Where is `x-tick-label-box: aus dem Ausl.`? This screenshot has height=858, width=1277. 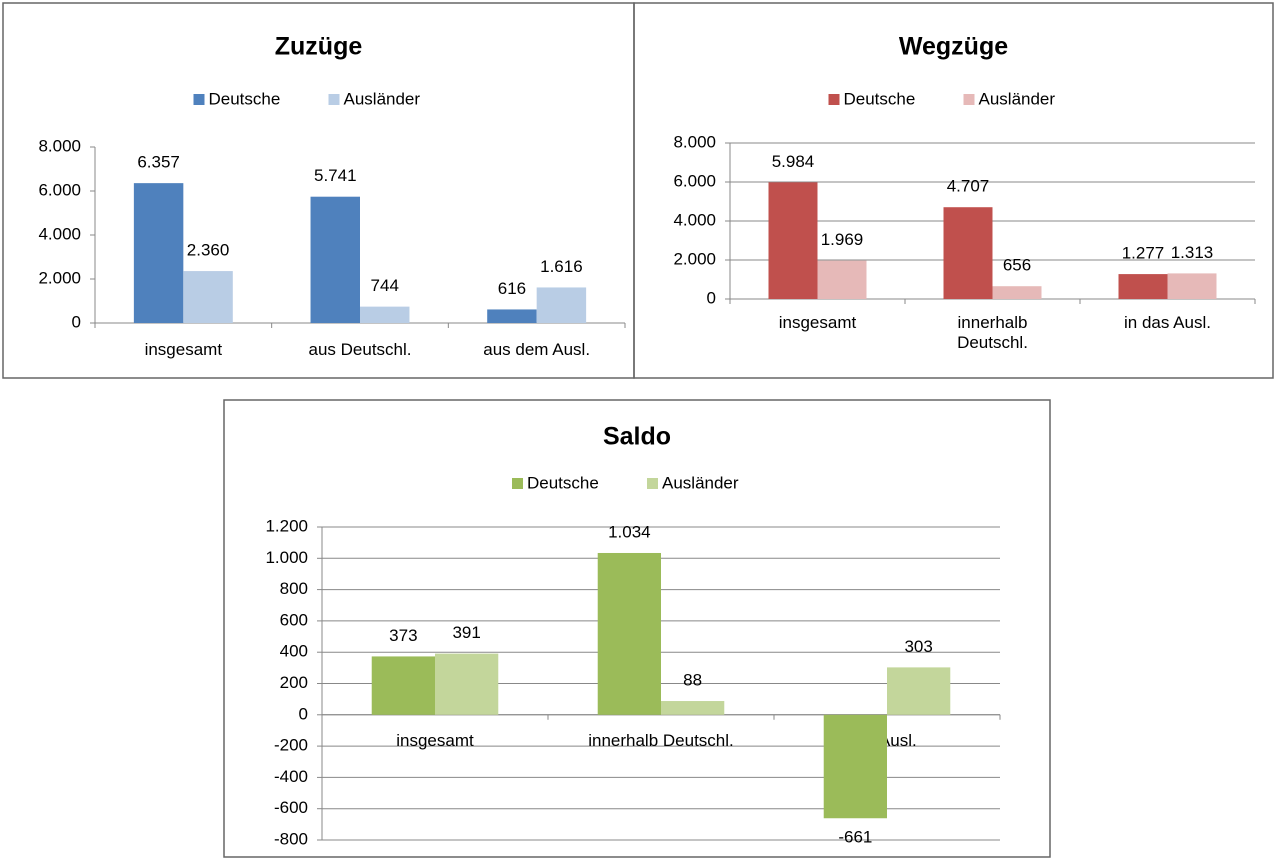
x-tick-label-box: aus dem Ausl. is located at coordinates (537, 349).